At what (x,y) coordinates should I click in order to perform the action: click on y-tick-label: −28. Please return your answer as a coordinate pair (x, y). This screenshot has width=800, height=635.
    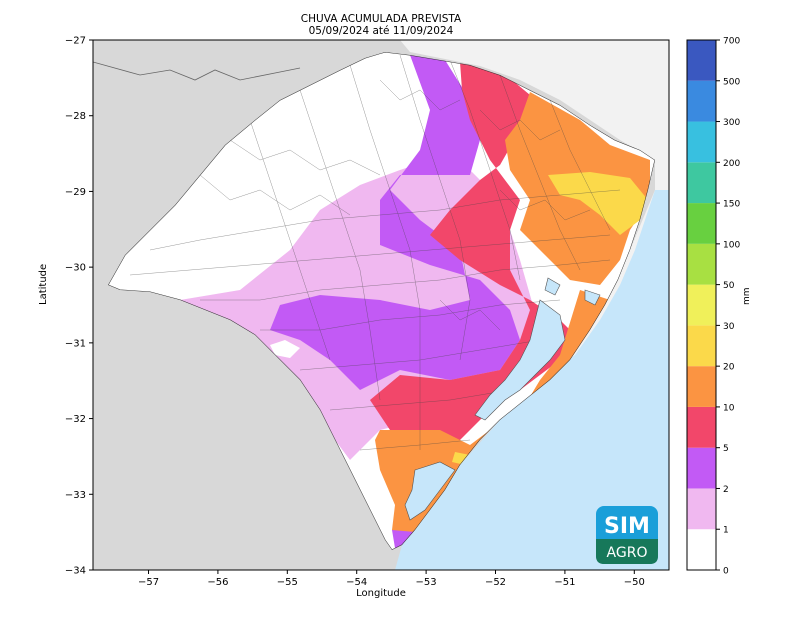
    Looking at the image, I should click on (75, 116).